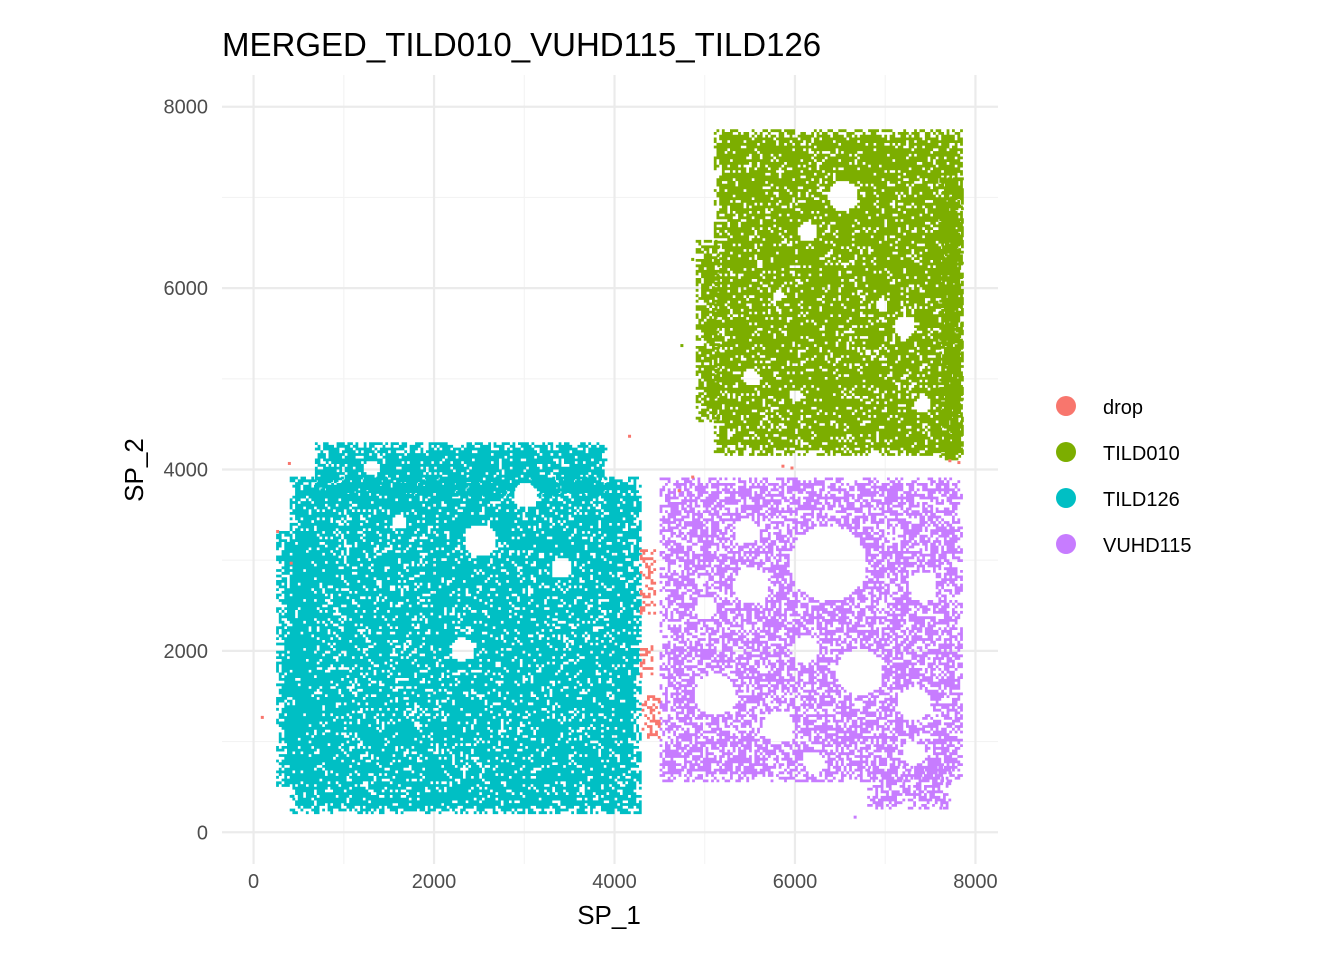  Describe the element at coordinates (1066, 544) in the screenshot. I see `legend-key-vuhd115` at that location.